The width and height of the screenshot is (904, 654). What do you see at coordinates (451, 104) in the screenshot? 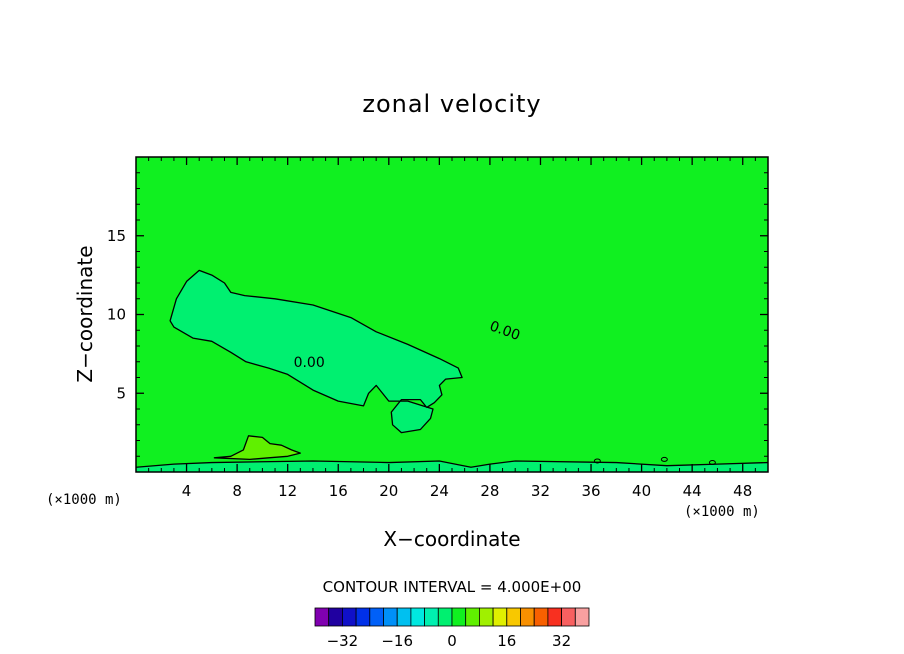
I see `chart-title: zonal velocity` at bounding box center [451, 104].